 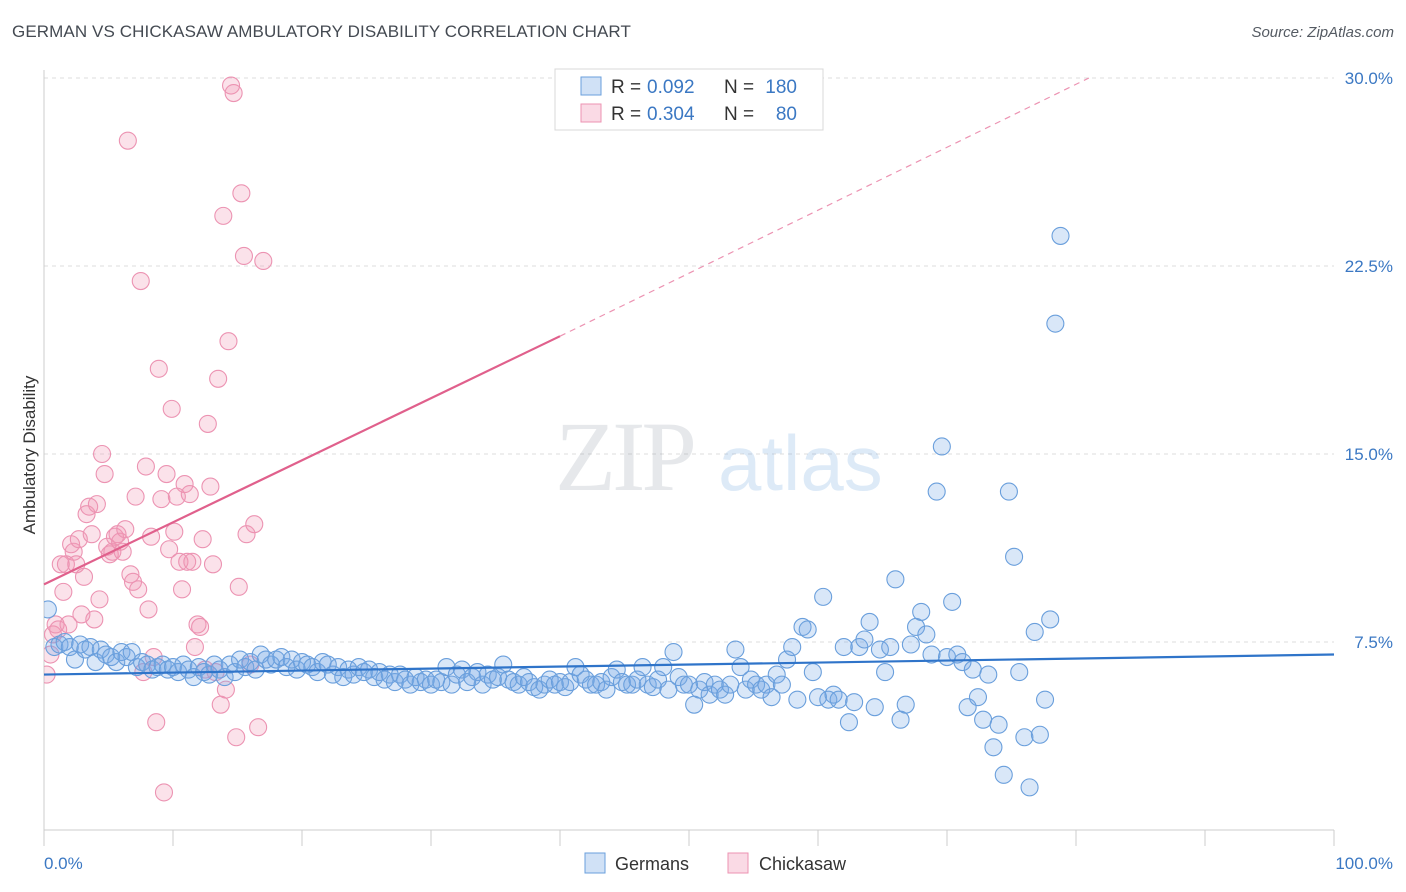 I want to click on watermark-atlas: atlas, so click(x=800, y=463).